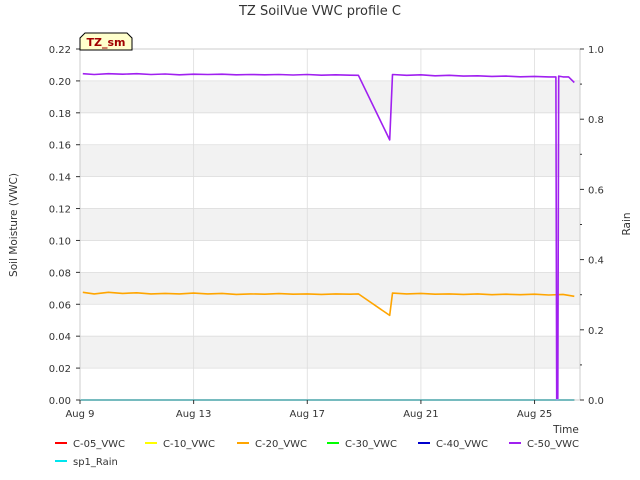 The image size is (640, 480). What do you see at coordinates (14, 225) in the screenshot?
I see `y-axis-label: Soil Moisture (VWC)` at bounding box center [14, 225].